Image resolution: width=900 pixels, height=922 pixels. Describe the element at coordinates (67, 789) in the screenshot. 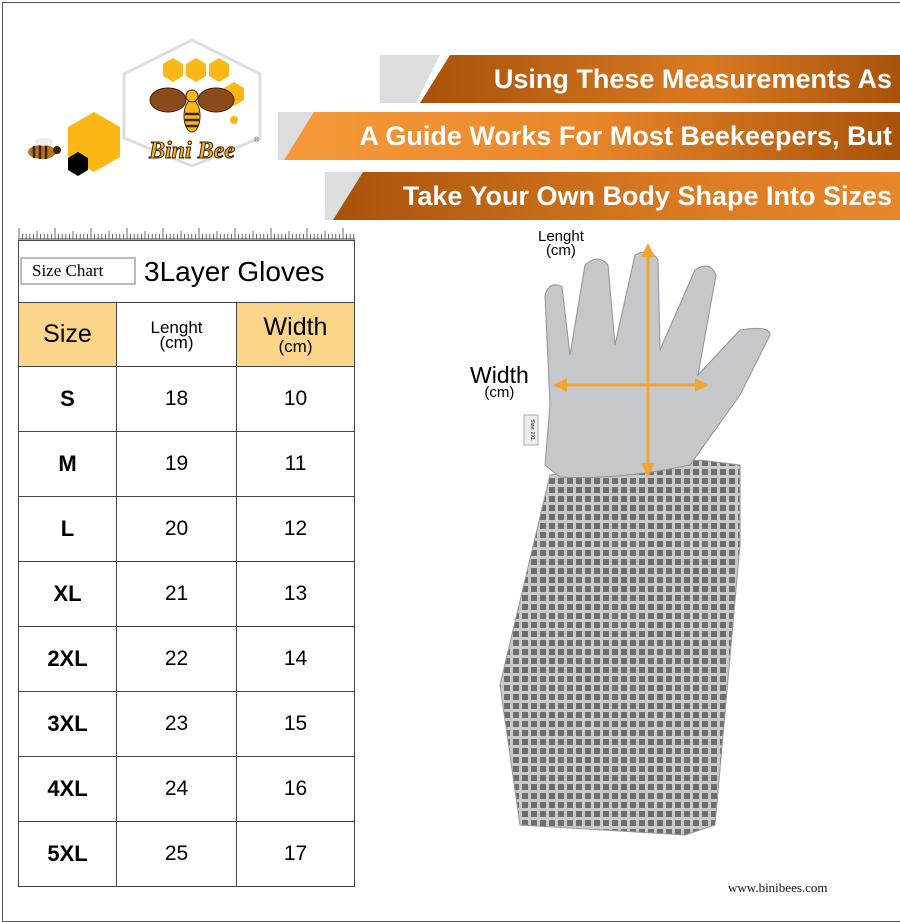

I see `cell-size: 4XL` at that location.